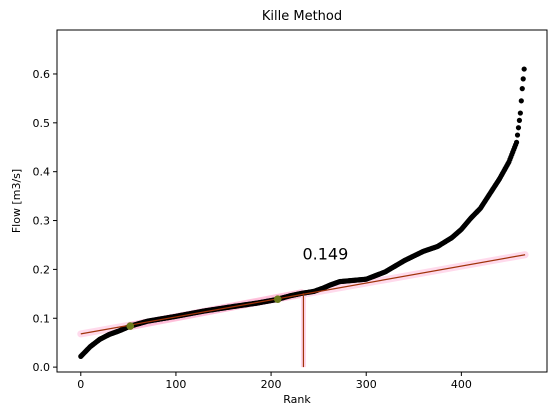 This screenshot has height=414, width=550. Describe the element at coordinates (42, 172) in the screenshot. I see `y-tick-label: 0.4` at that location.